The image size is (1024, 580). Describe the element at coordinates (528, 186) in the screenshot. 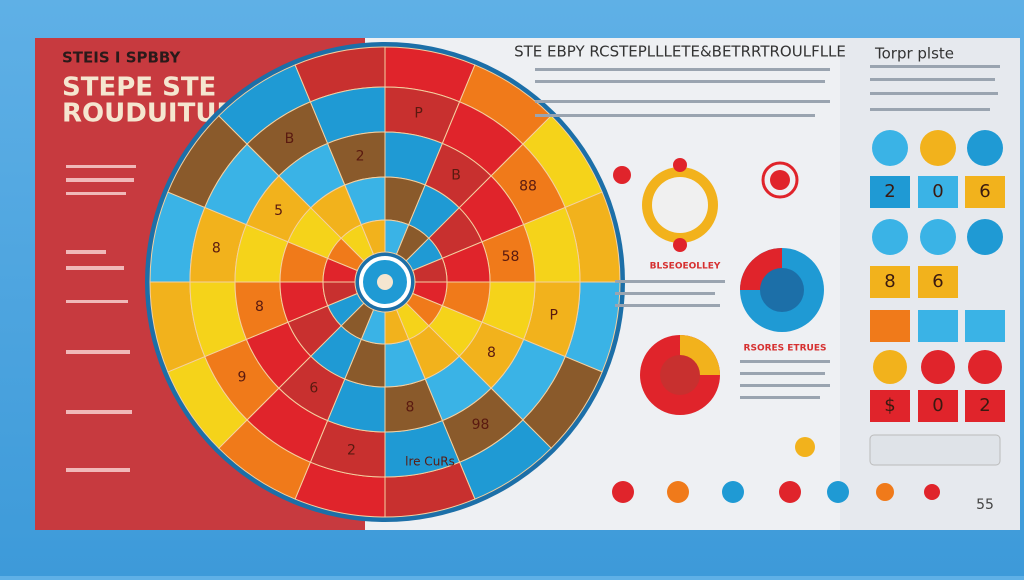

I see `wheel-label: 88` at that location.